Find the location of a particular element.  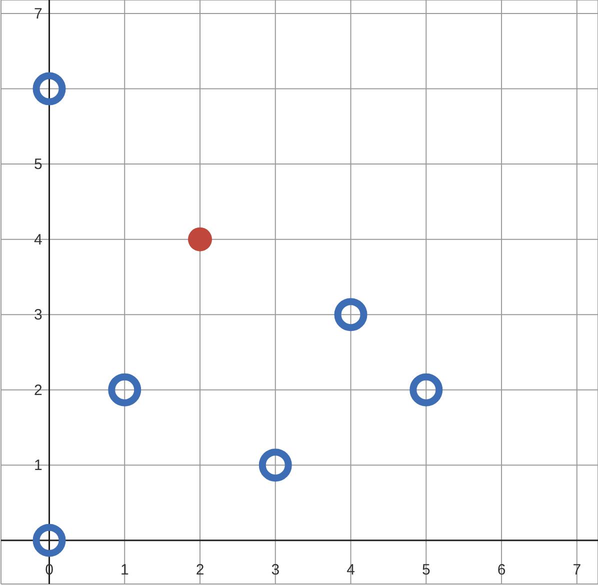

x-tick-label: 2 is located at coordinates (200, 569).